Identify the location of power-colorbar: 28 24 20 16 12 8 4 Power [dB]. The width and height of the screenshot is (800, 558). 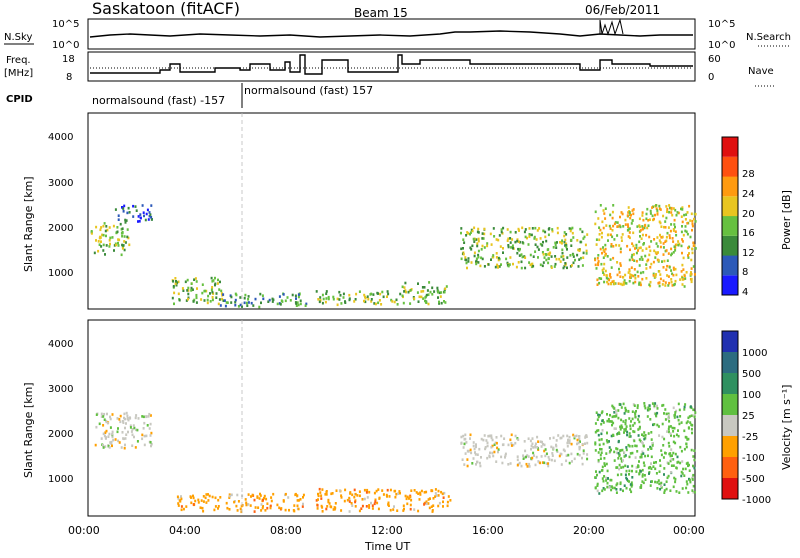
(757, 217).